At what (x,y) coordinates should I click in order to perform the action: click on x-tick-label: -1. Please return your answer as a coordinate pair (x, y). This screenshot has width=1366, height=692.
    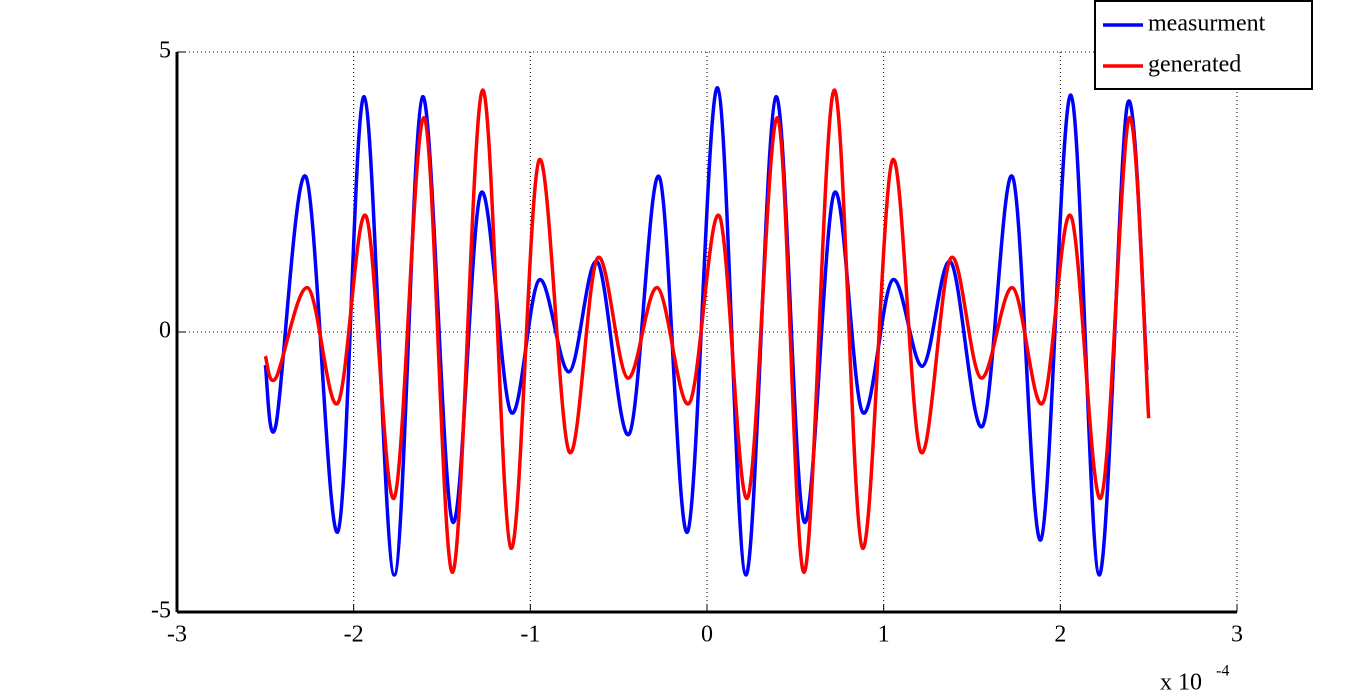
    Looking at the image, I should click on (530, 635).